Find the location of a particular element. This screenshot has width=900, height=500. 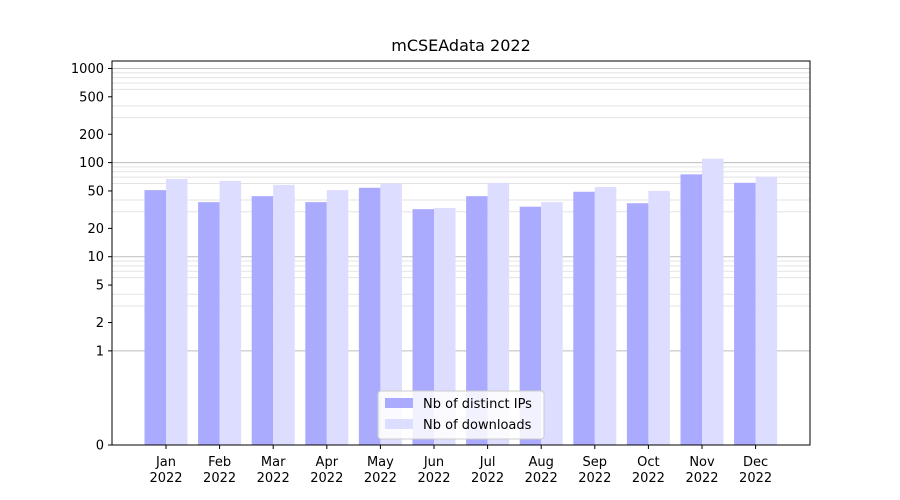

y-tick-label: 2 is located at coordinates (100, 323).